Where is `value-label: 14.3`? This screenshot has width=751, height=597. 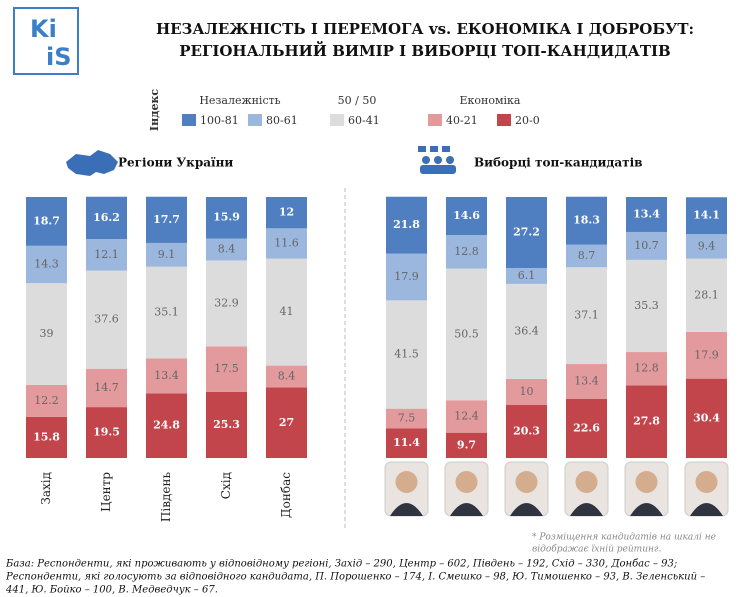
value-label: 14.3 is located at coordinates (46, 263).